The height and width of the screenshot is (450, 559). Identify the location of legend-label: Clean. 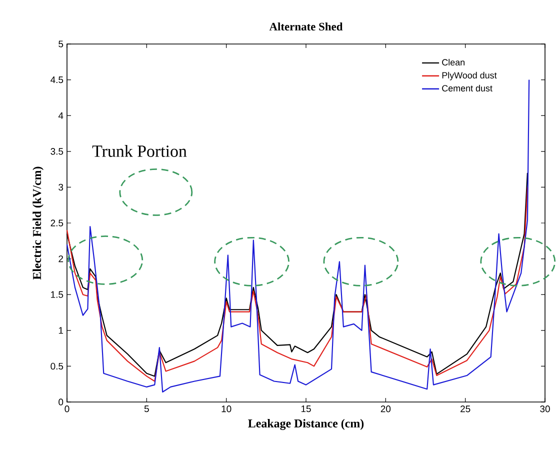
(453, 62).